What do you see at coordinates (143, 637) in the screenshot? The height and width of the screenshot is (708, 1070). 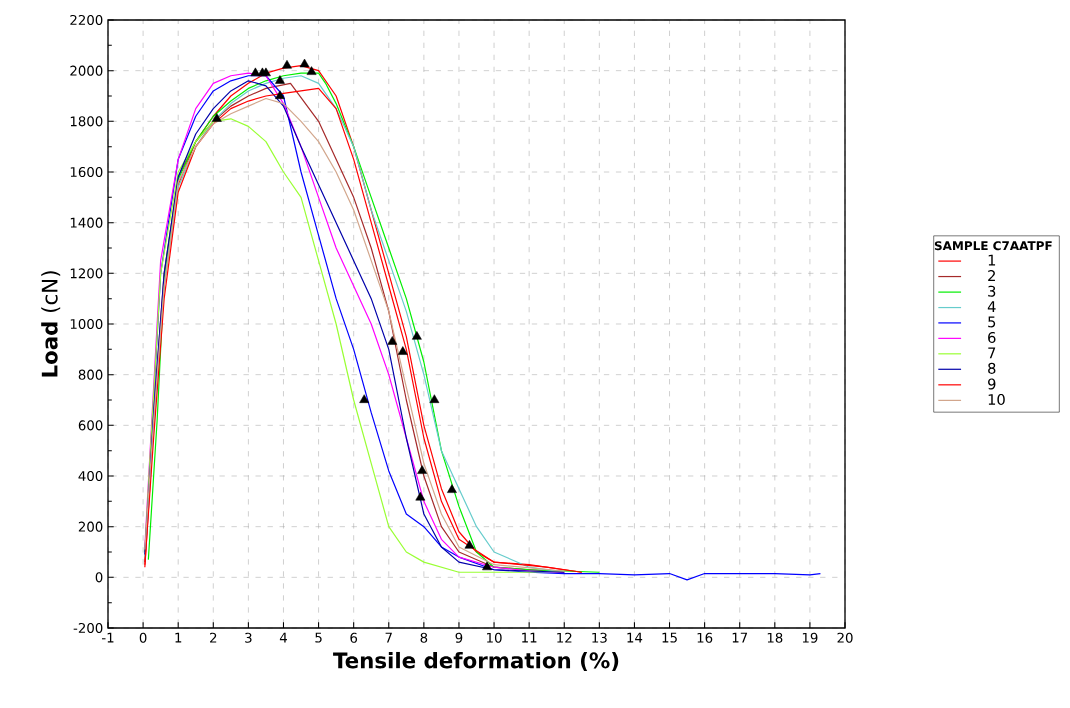 I see `x-tick-label: 0` at bounding box center [143, 637].